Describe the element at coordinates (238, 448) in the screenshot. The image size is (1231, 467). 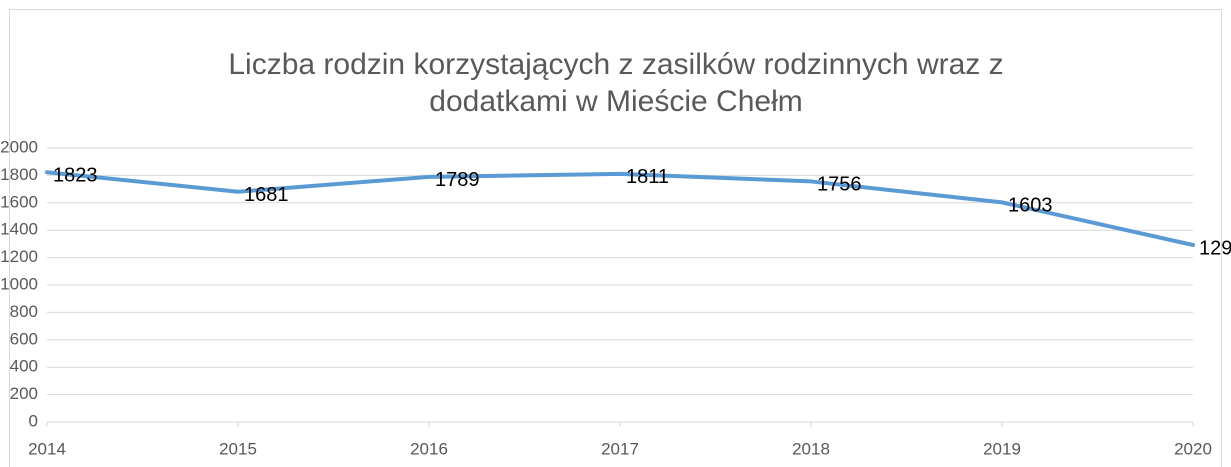
I see `x-tick-label: 2015` at that location.